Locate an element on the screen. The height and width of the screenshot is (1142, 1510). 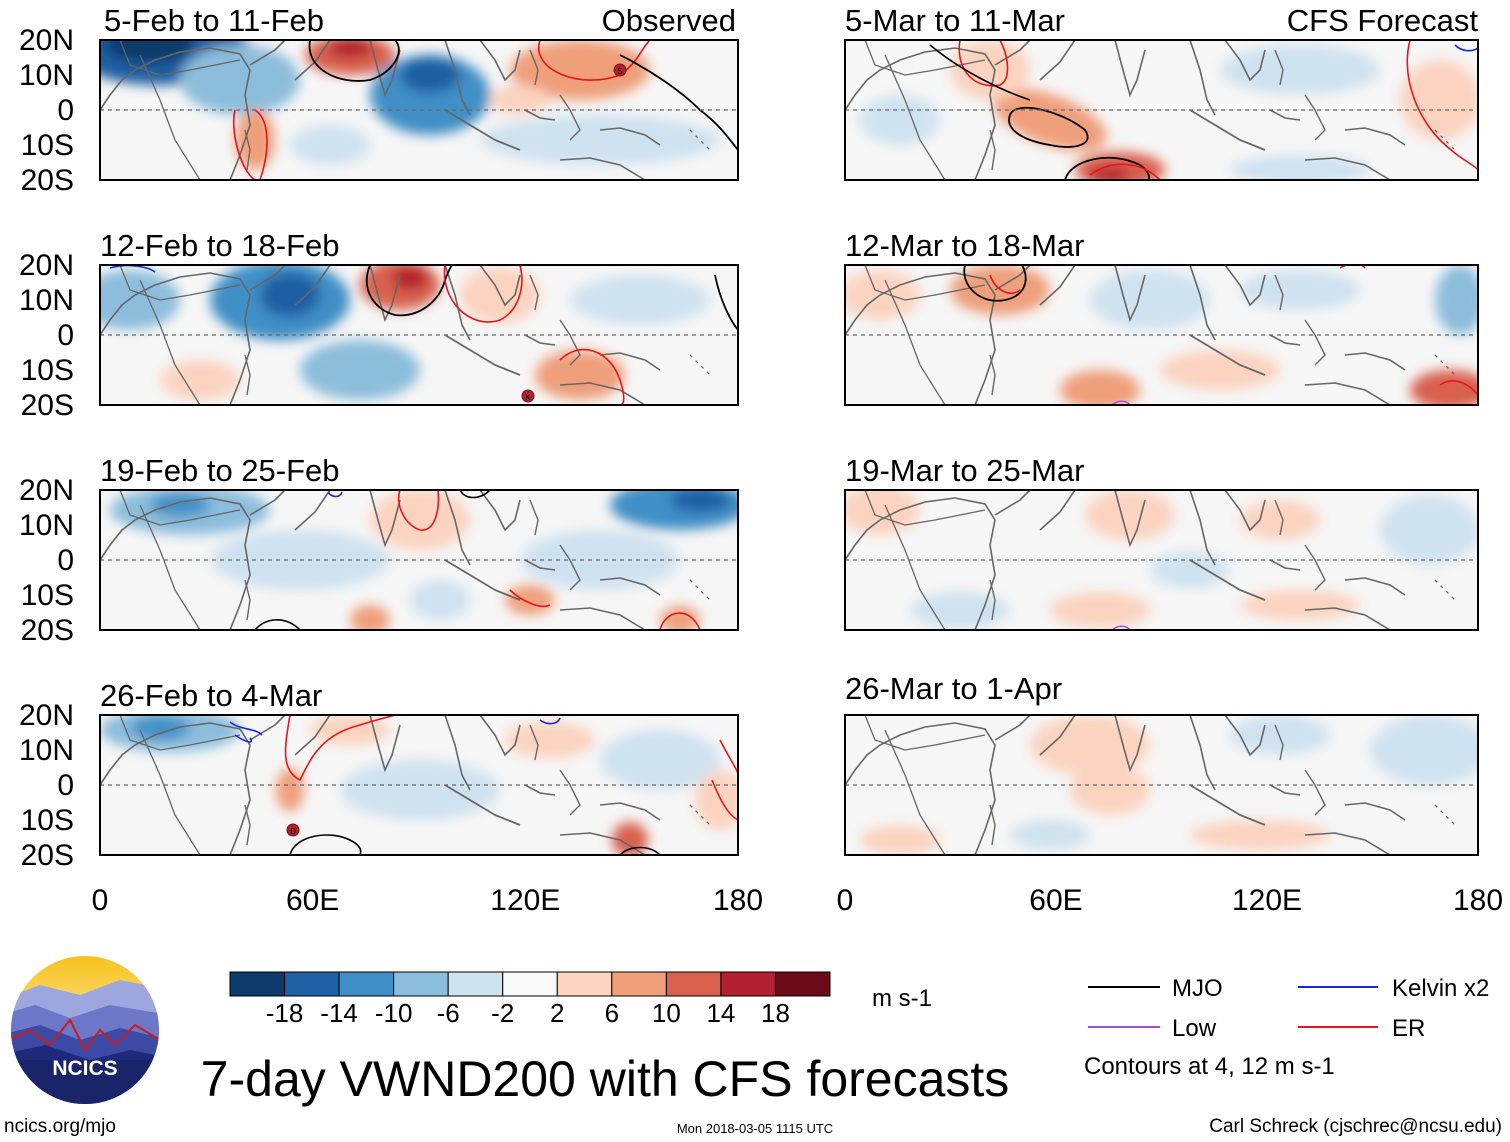
panel-observed-1: S 5-Feb to 11-Feb Observed is located at coordinates (419, 92).